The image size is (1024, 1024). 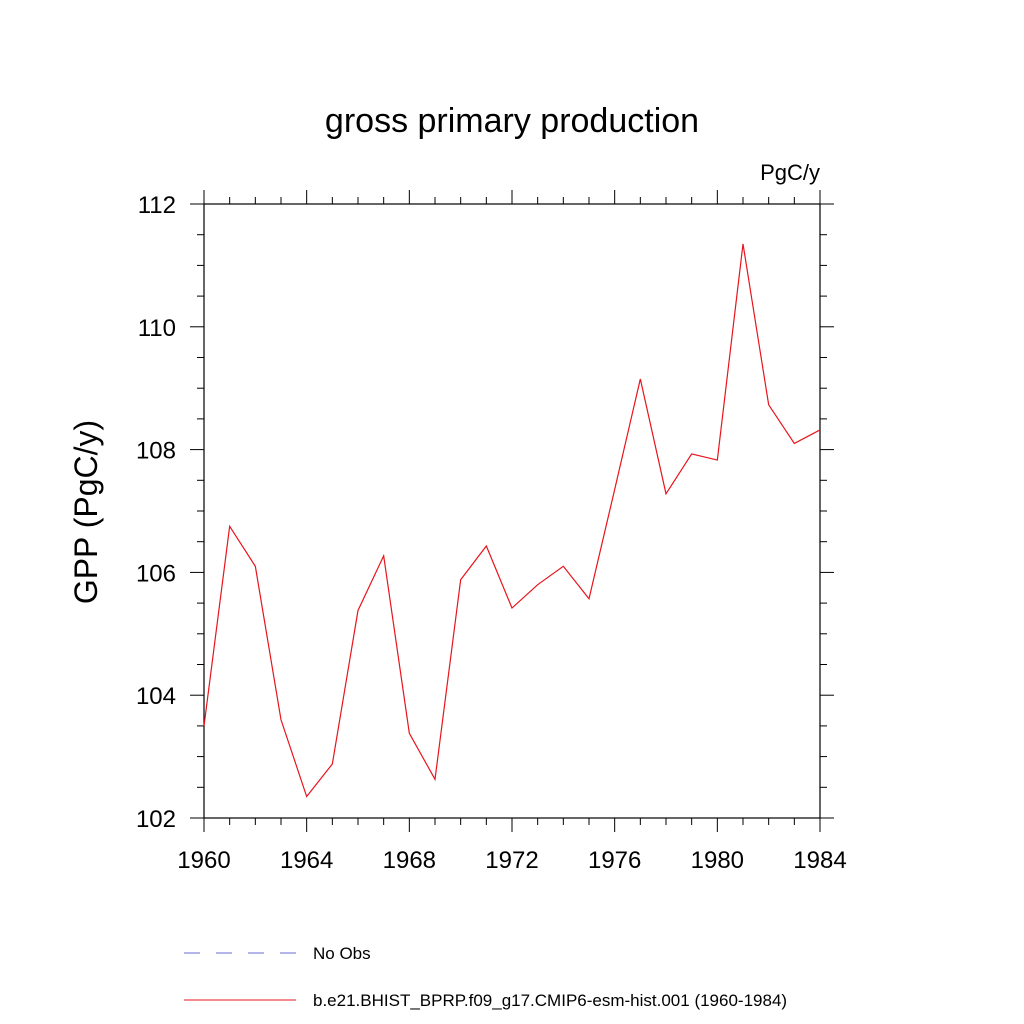 What do you see at coordinates (342, 953) in the screenshot?
I see `legend-label: No Obs` at bounding box center [342, 953].